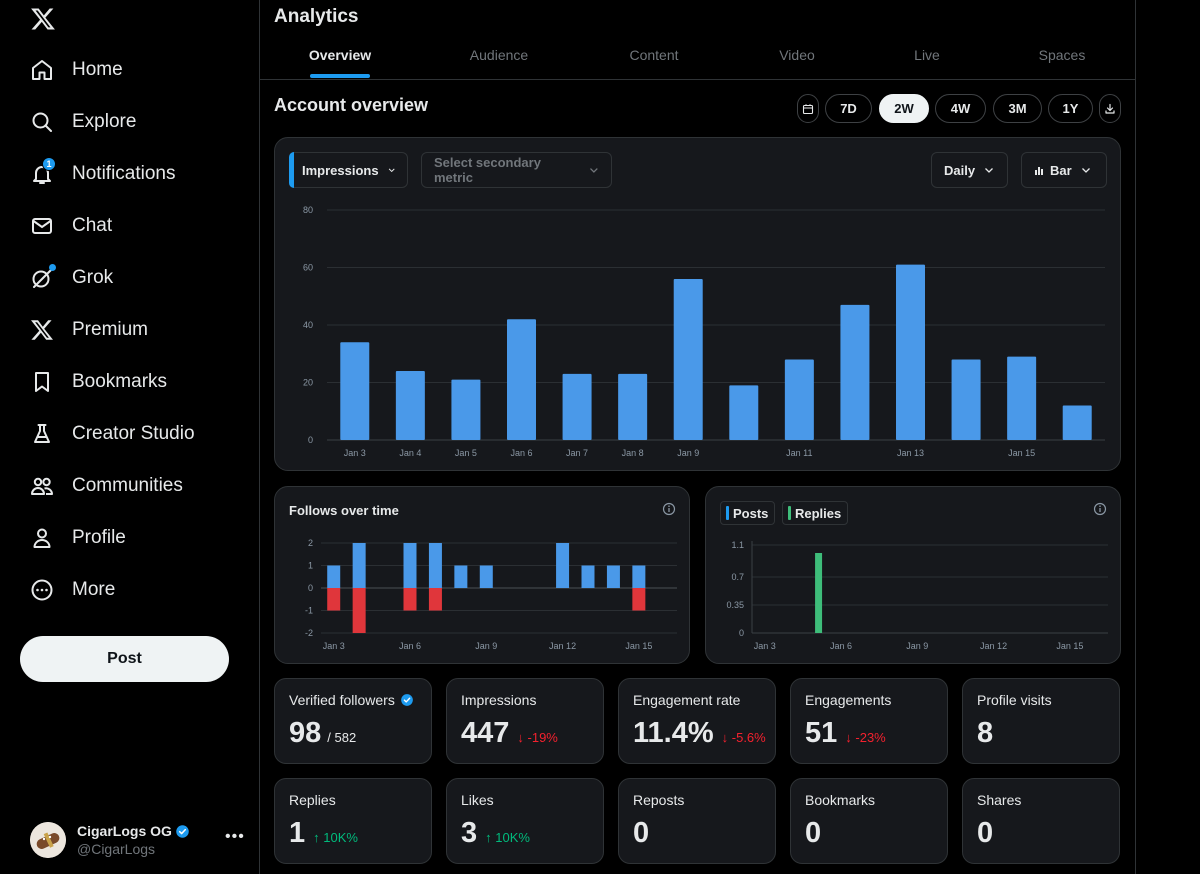 The image size is (1200, 874). What do you see at coordinates (485, 733) in the screenshot?
I see `stat-value: 447` at bounding box center [485, 733].